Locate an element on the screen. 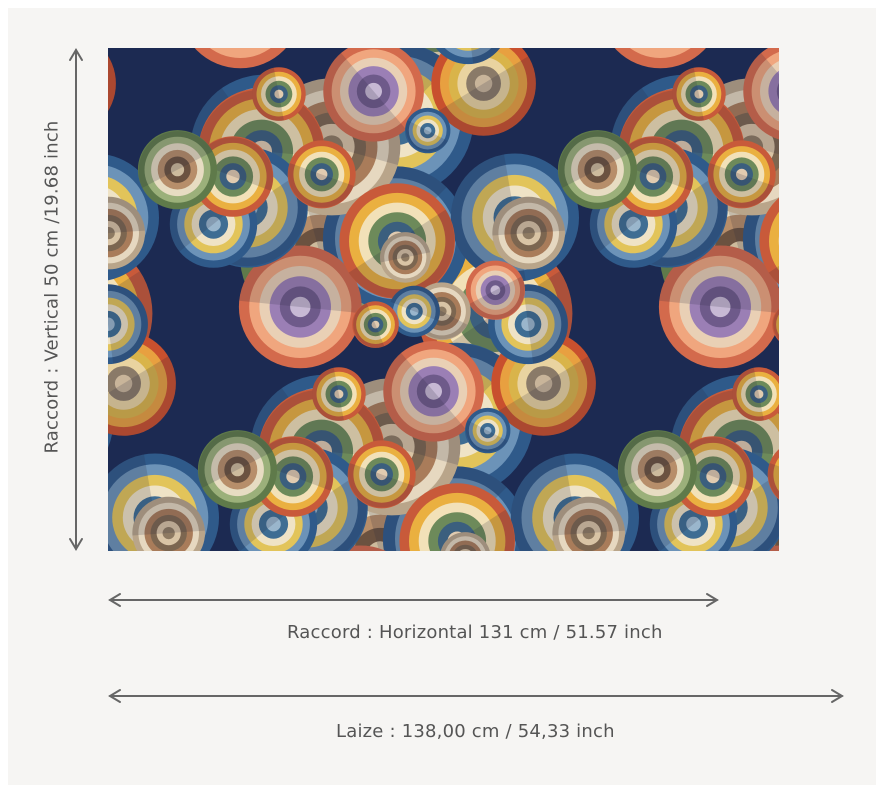 This screenshot has height=785, width=876. vertical-repeat-arrow is located at coordinates (76, 299).